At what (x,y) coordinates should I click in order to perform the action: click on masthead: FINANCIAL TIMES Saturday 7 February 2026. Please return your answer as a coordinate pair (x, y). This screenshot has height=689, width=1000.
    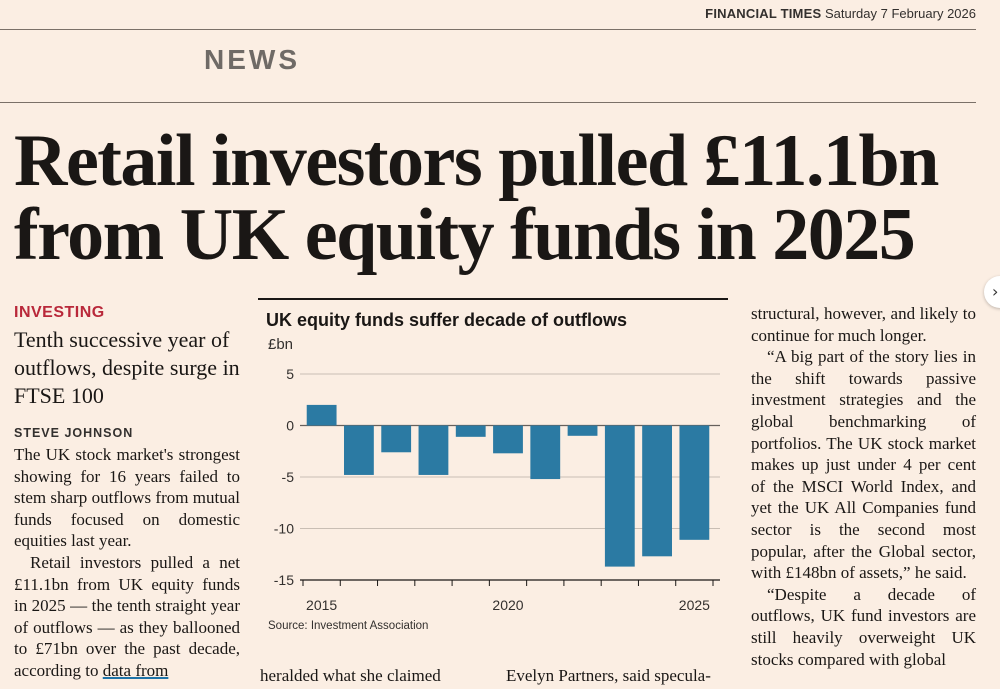
    Looking at the image, I should click on (840, 13).